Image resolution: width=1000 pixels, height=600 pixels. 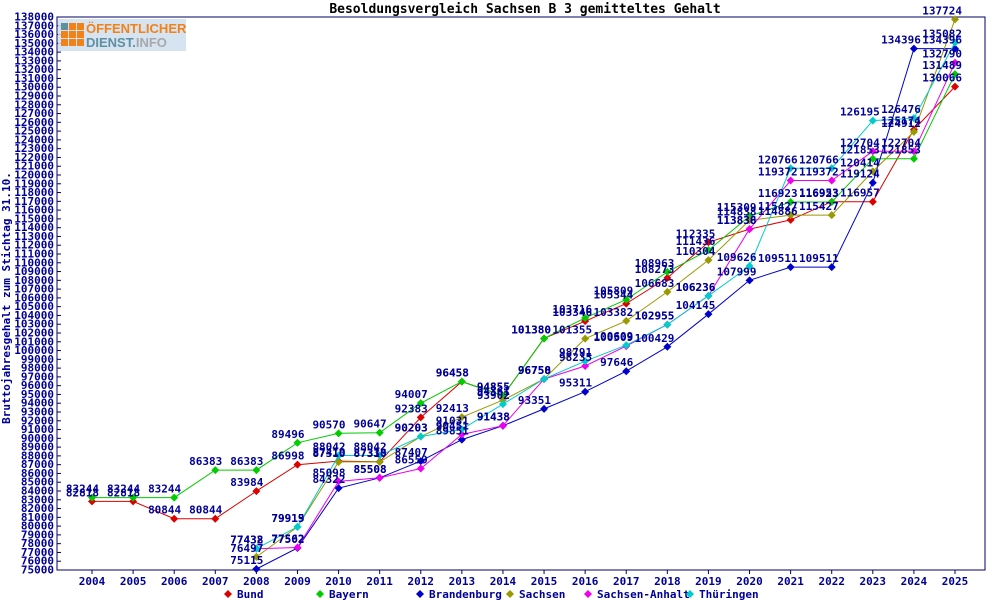 What do you see at coordinates (542, 594) in the screenshot?
I see `legend-label: Sachsen` at bounding box center [542, 594].